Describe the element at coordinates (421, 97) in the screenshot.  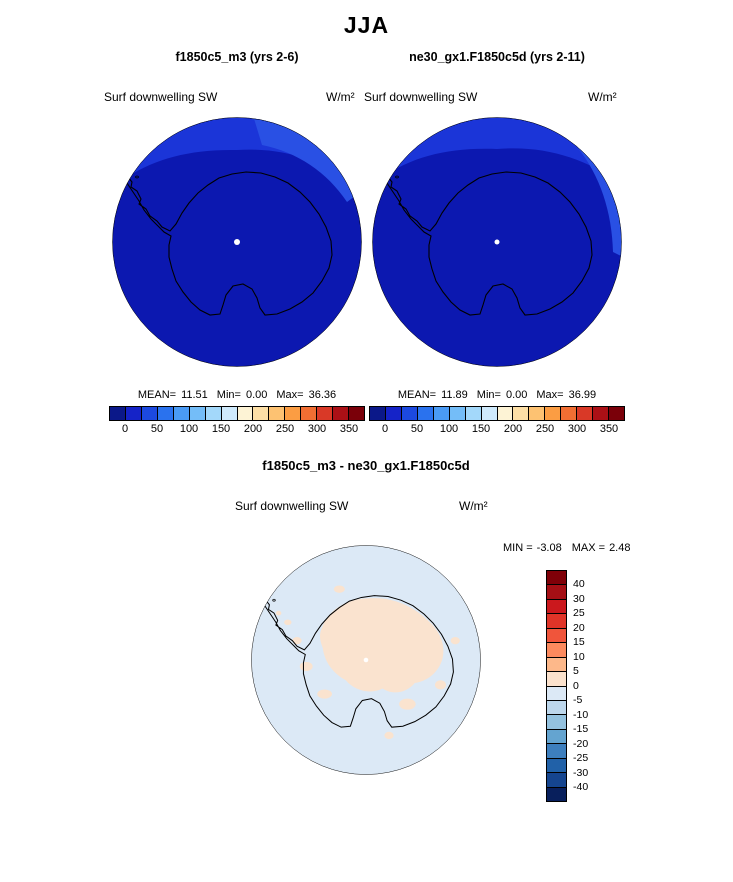
I see `variable-label-right: Surf downwelling SW` at that location.